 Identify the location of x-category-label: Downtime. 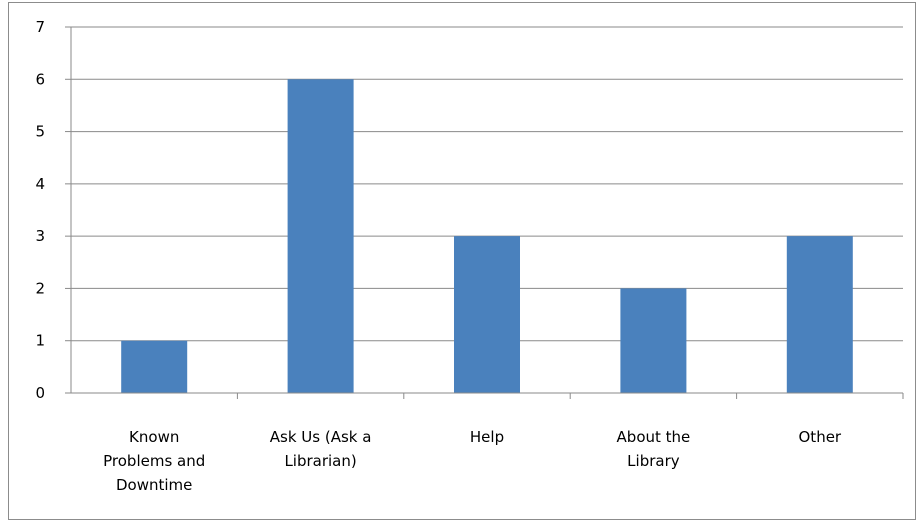
(154, 485).